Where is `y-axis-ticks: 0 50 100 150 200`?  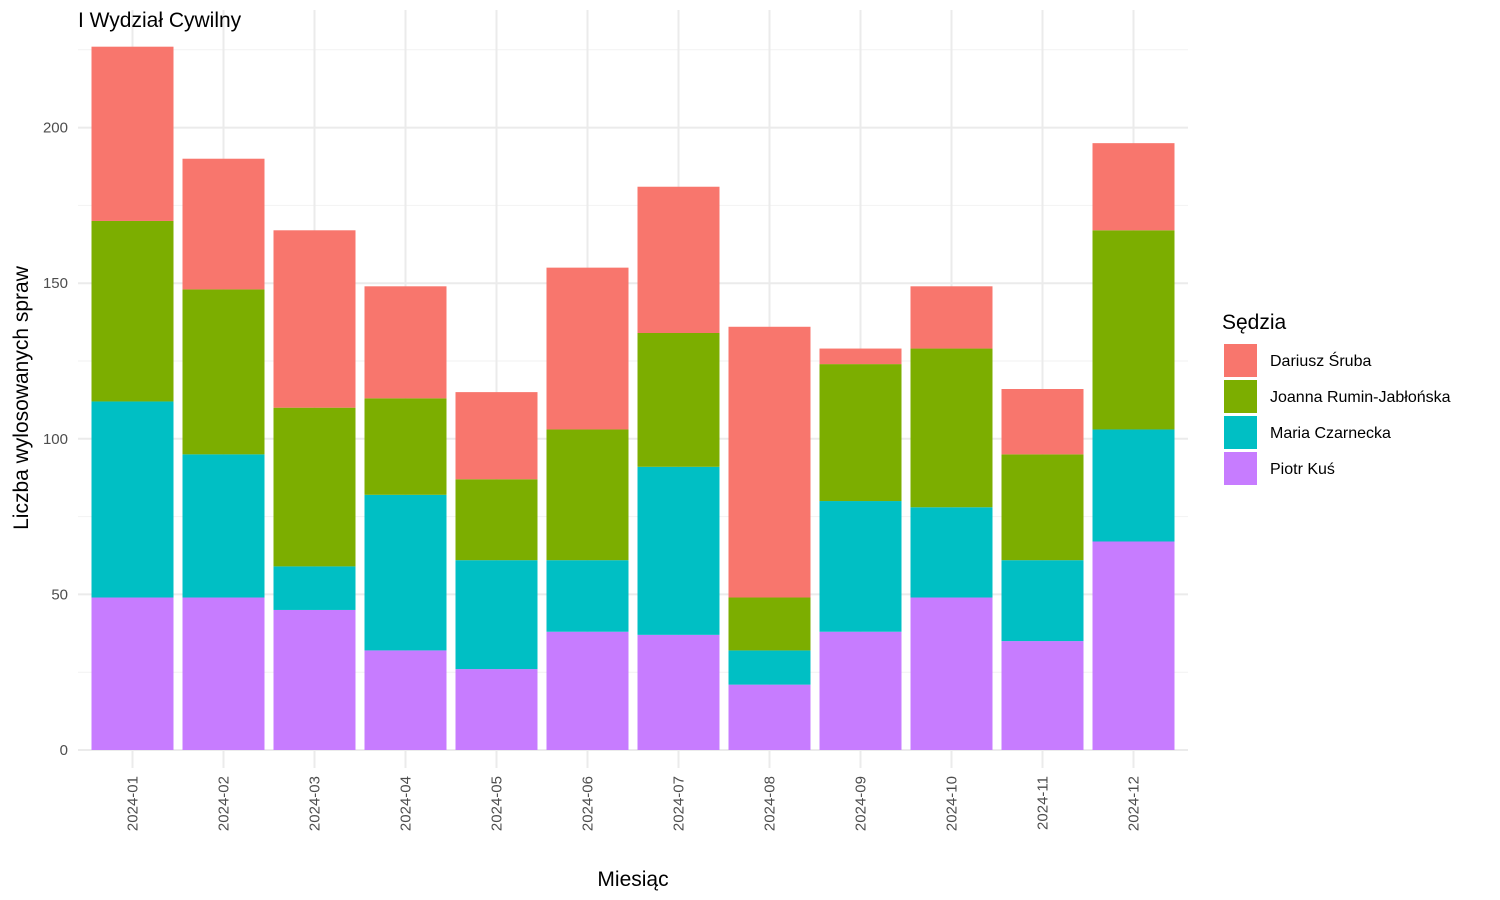 y-axis-ticks: 0 50 100 150 200 is located at coordinates (55, 439).